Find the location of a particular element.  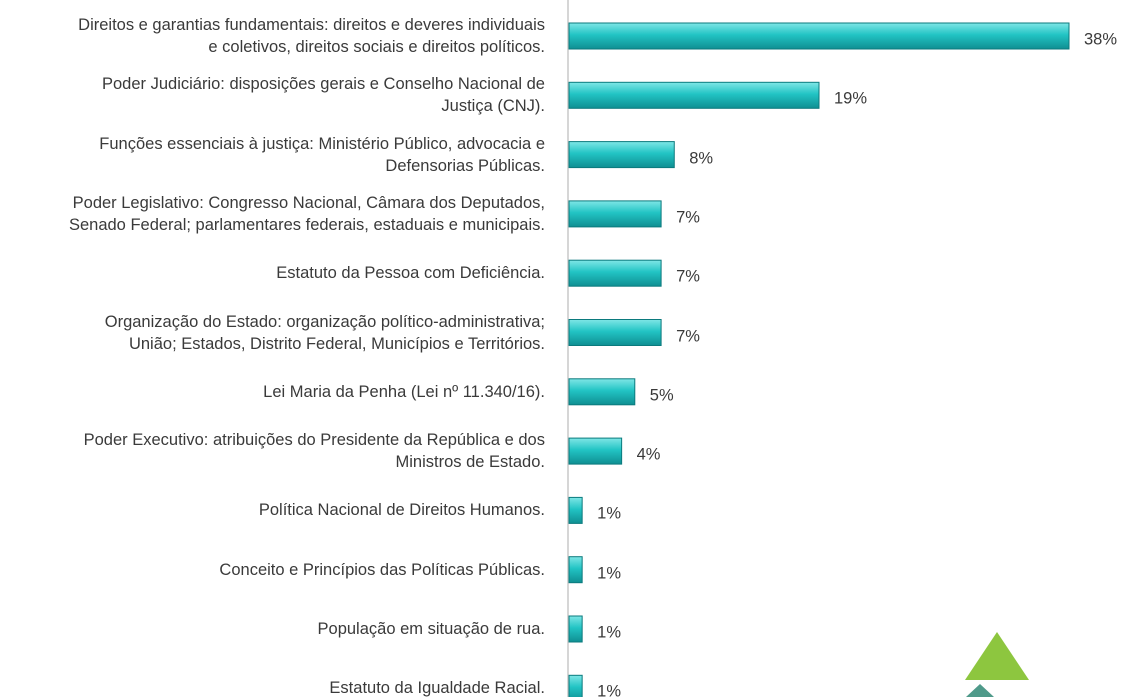

value-label: 4% is located at coordinates (648, 454).